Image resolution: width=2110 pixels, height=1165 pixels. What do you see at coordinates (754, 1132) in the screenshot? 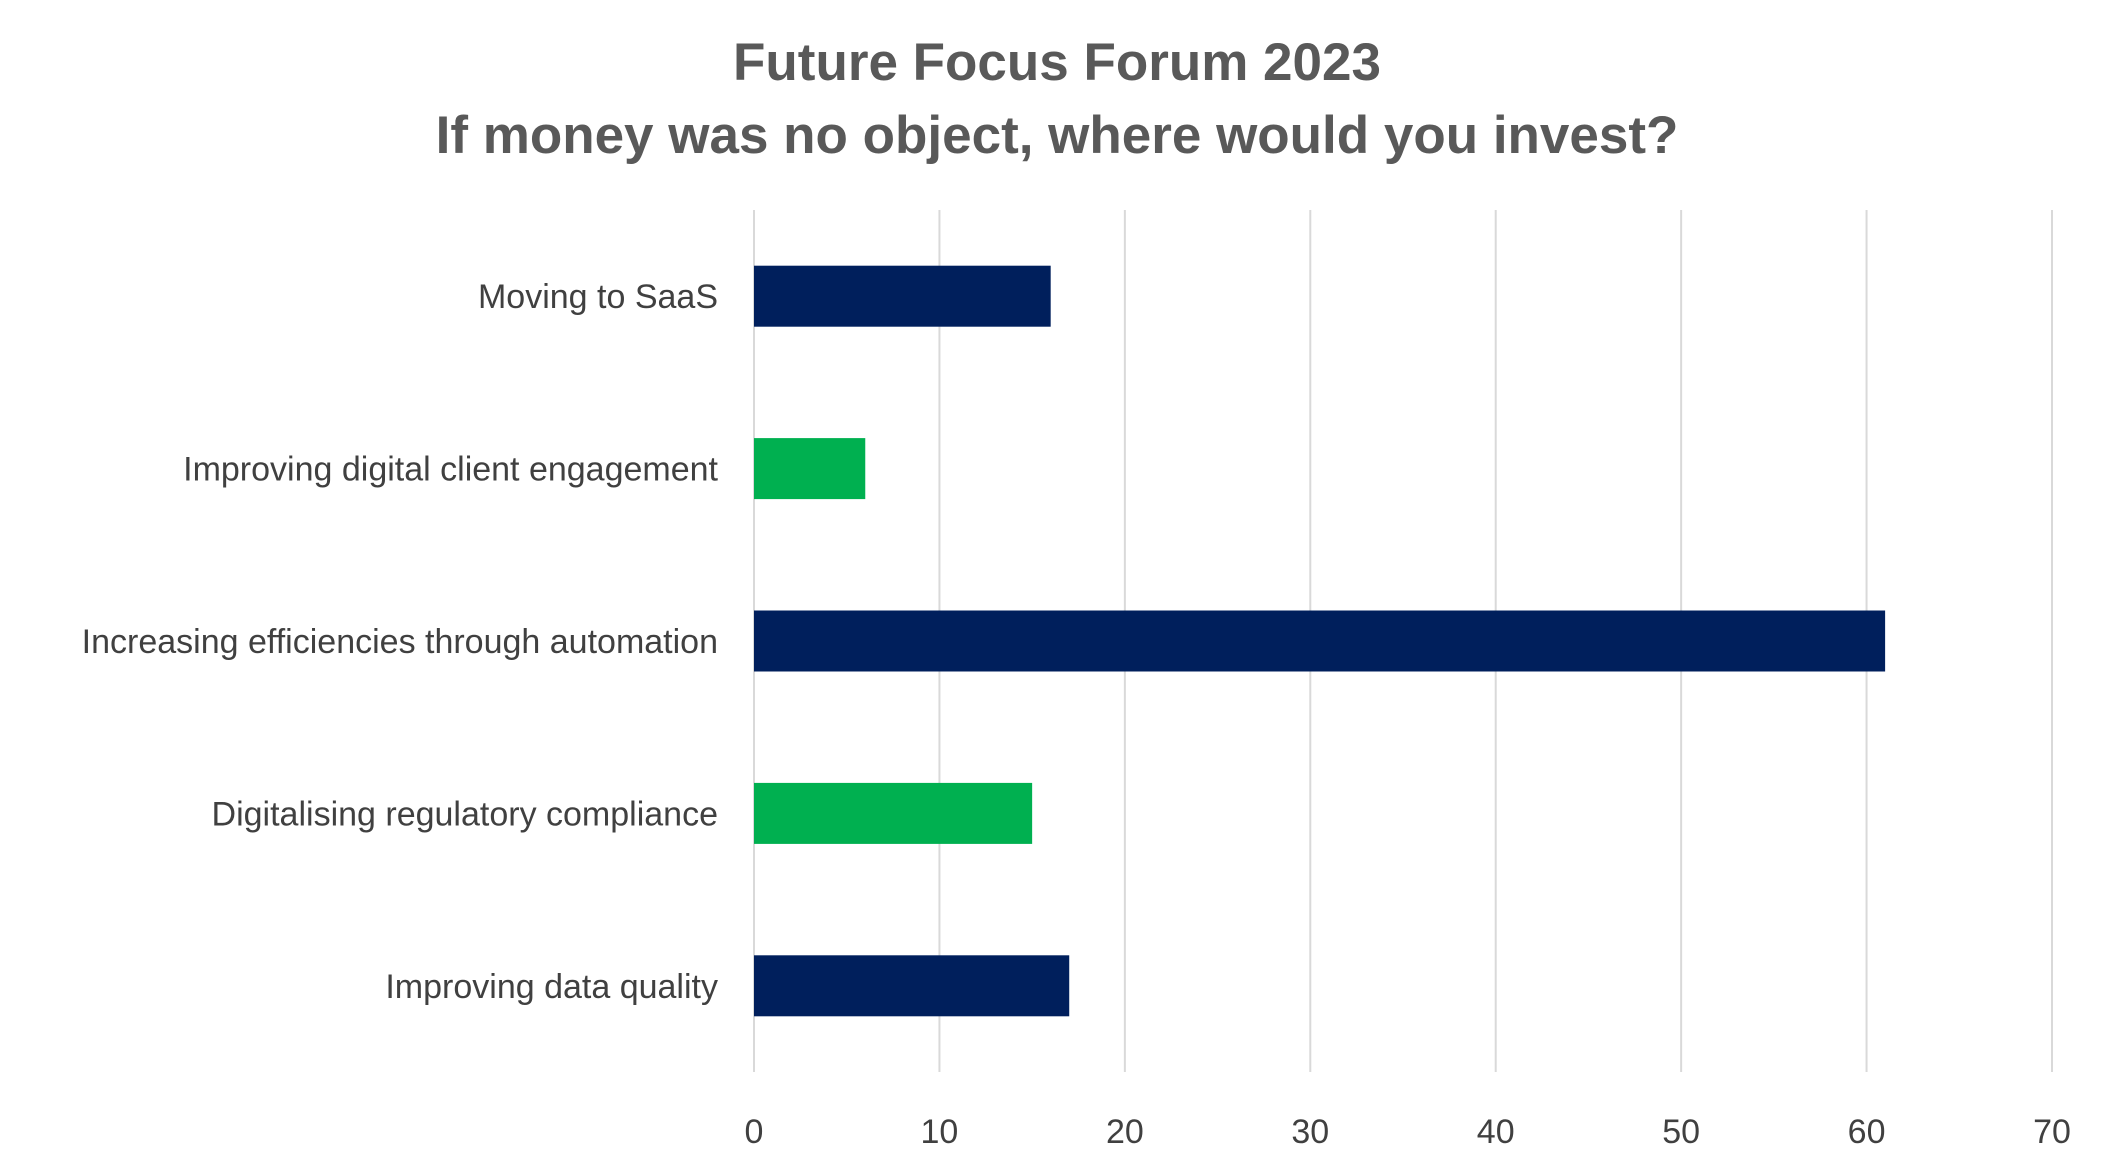
I see `x-tick-label: 0` at bounding box center [754, 1132].